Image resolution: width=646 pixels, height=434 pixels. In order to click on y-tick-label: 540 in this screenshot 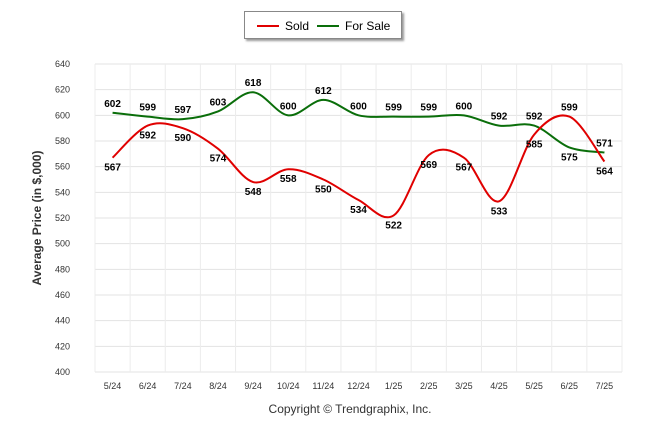, I will do `click(62, 192)`.